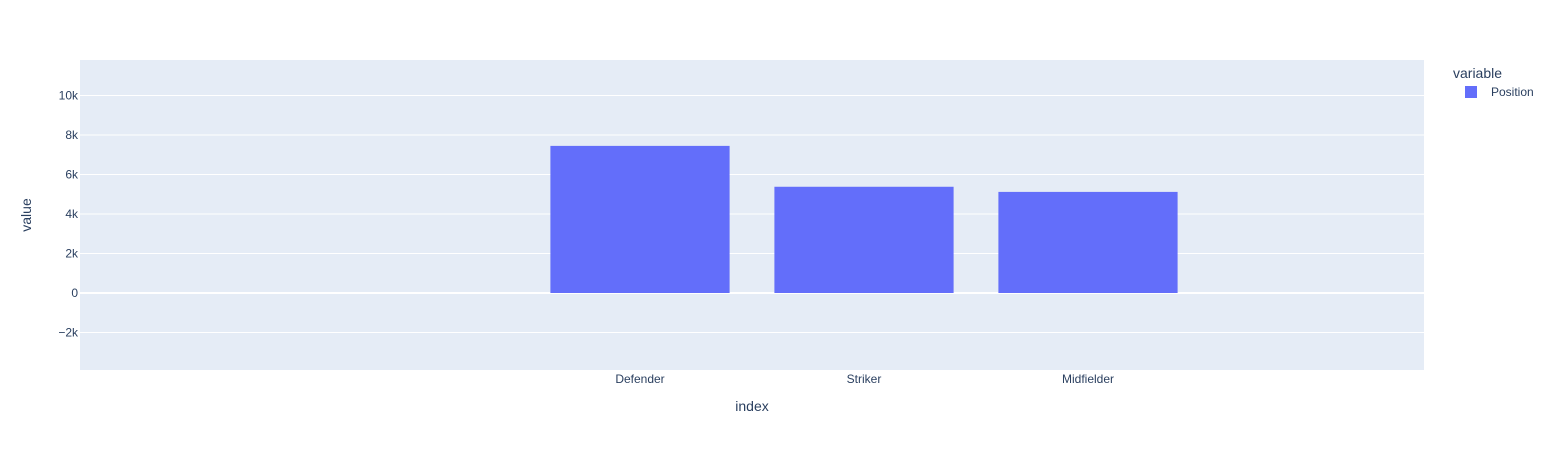 The height and width of the screenshot is (450, 1555). What do you see at coordinates (1088, 379) in the screenshot?
I see `x-tick-label: Midfielder` at bounding box center [1088, 379].